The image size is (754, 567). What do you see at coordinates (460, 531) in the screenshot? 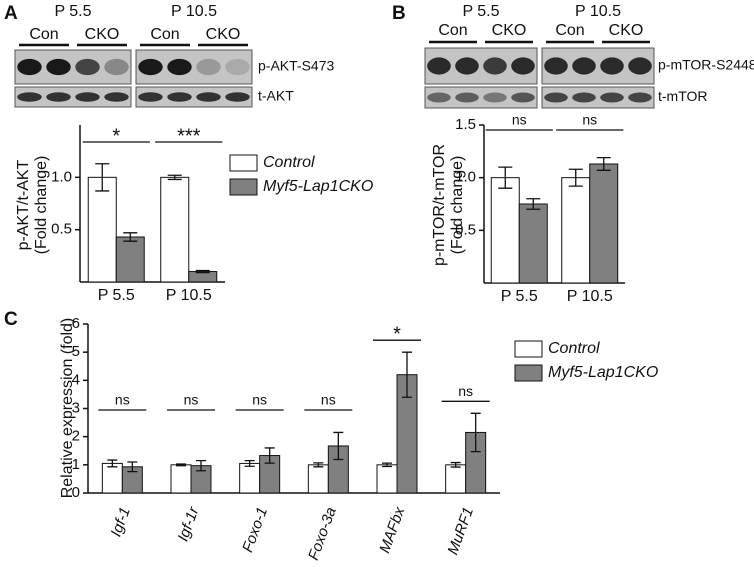
I see `x-tick-label: MuRF1` at bounding box center [460, 531].